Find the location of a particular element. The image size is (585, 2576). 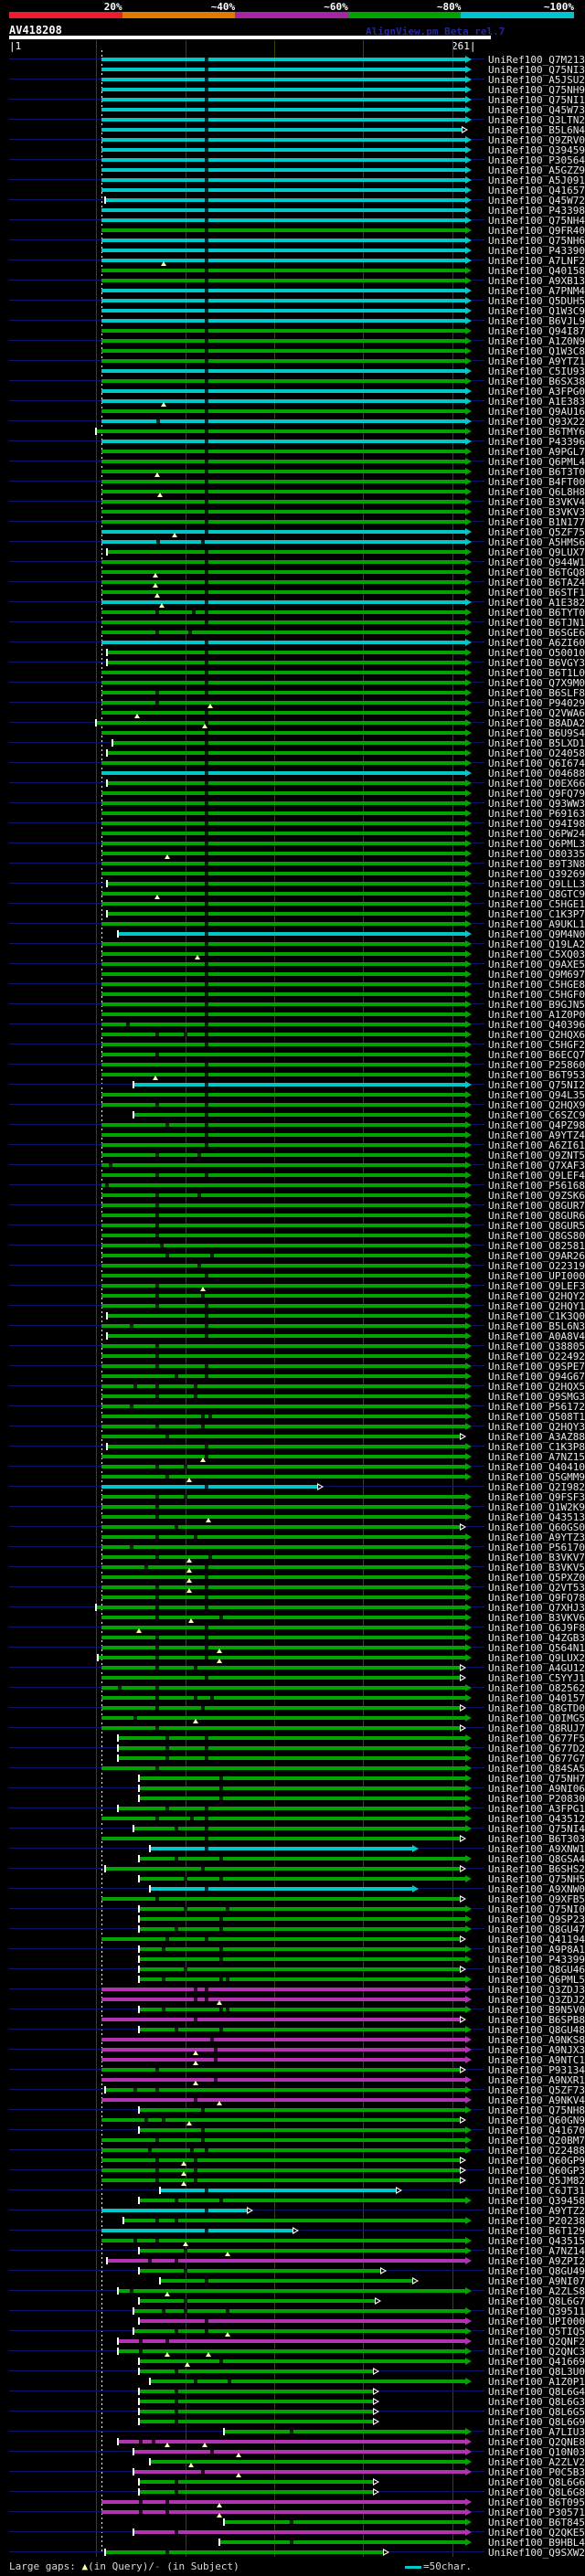

hit-label: UniRef100_B3VKV7 is located at coordinates (537, 1558).